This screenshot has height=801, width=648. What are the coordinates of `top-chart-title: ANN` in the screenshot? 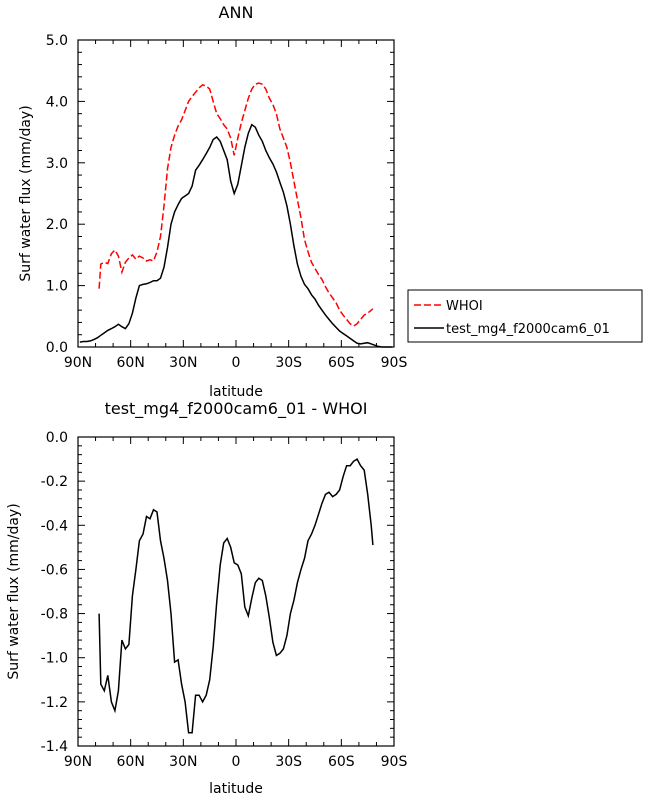 It's located at (236, 12).